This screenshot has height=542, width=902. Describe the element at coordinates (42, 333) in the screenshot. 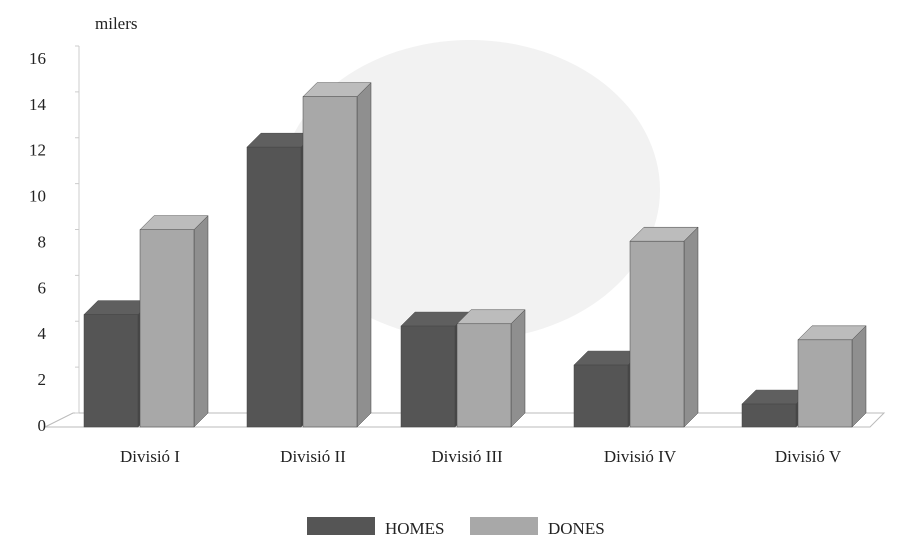

I see `y-tick-label: 4` at that location.